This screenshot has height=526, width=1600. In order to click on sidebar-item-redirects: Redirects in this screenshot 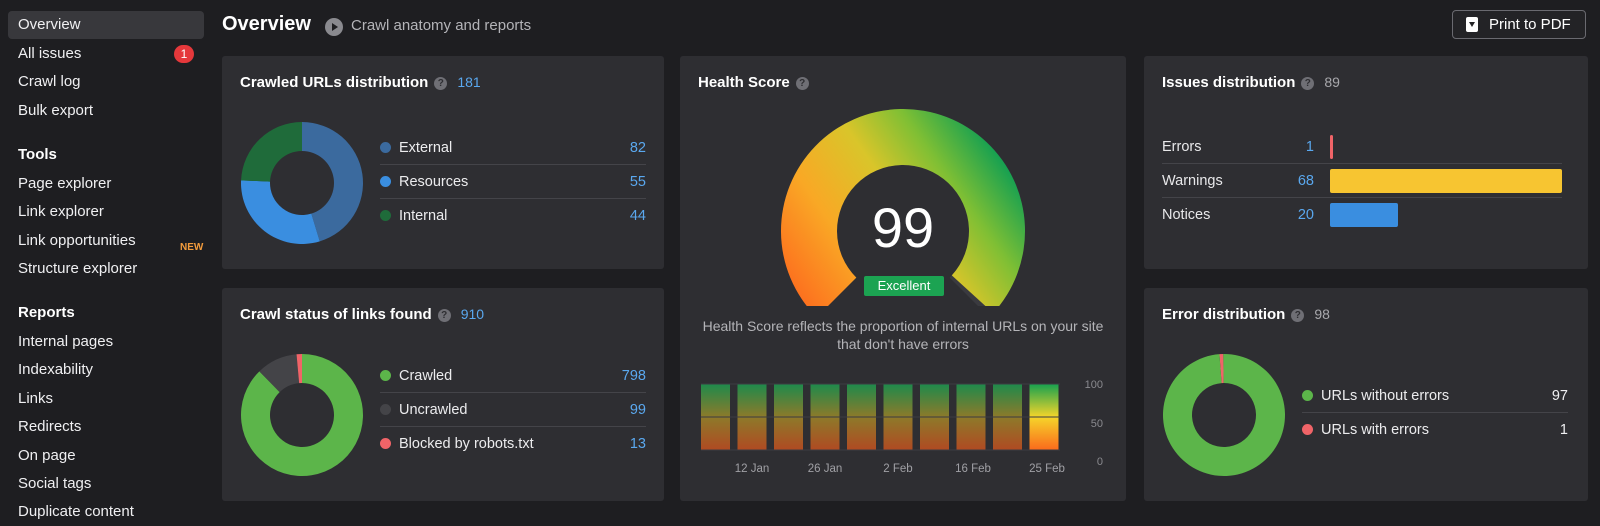, I will do `click(106, 427)`.